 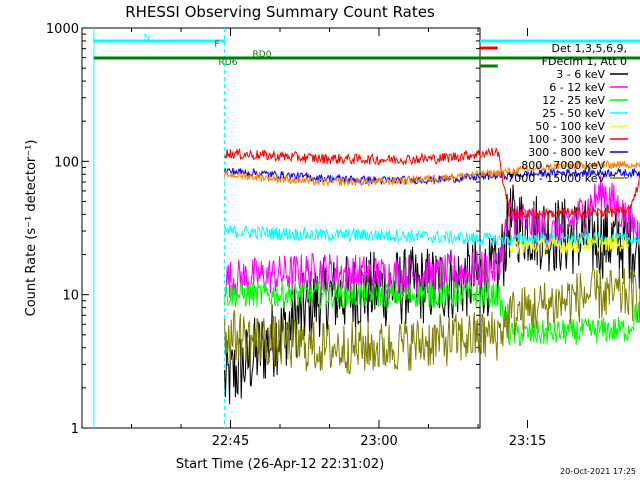 I want to click on legend-entry-label: 100 - 300 keV, so click(x=566, y=139).